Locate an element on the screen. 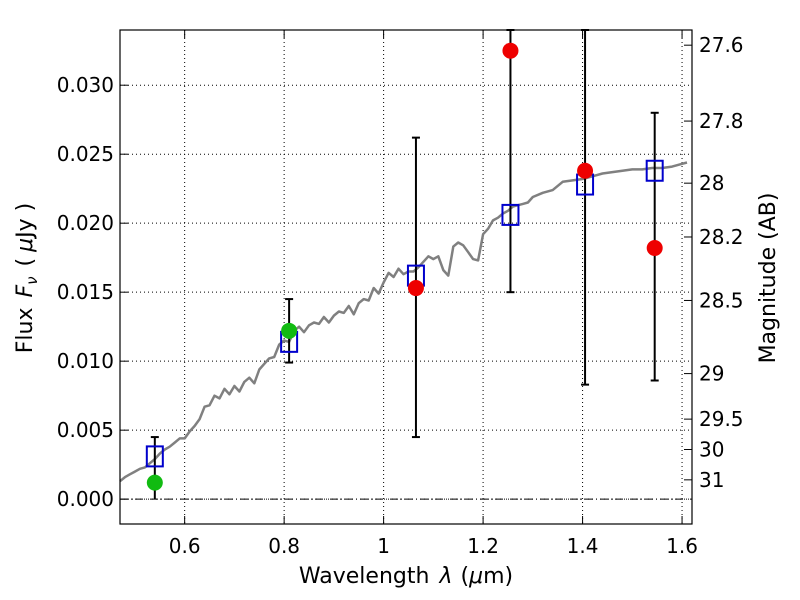  y2-axis-label: Magnitude (AB) is located at coordinates (768, 278).